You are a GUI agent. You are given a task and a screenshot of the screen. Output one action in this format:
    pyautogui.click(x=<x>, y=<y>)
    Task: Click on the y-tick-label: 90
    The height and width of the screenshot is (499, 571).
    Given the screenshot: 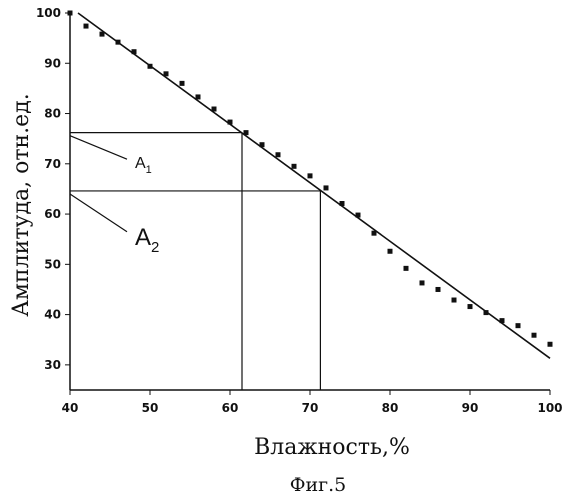 What is the action you would take?
    pyautogui.click(x=52, y=63)
    